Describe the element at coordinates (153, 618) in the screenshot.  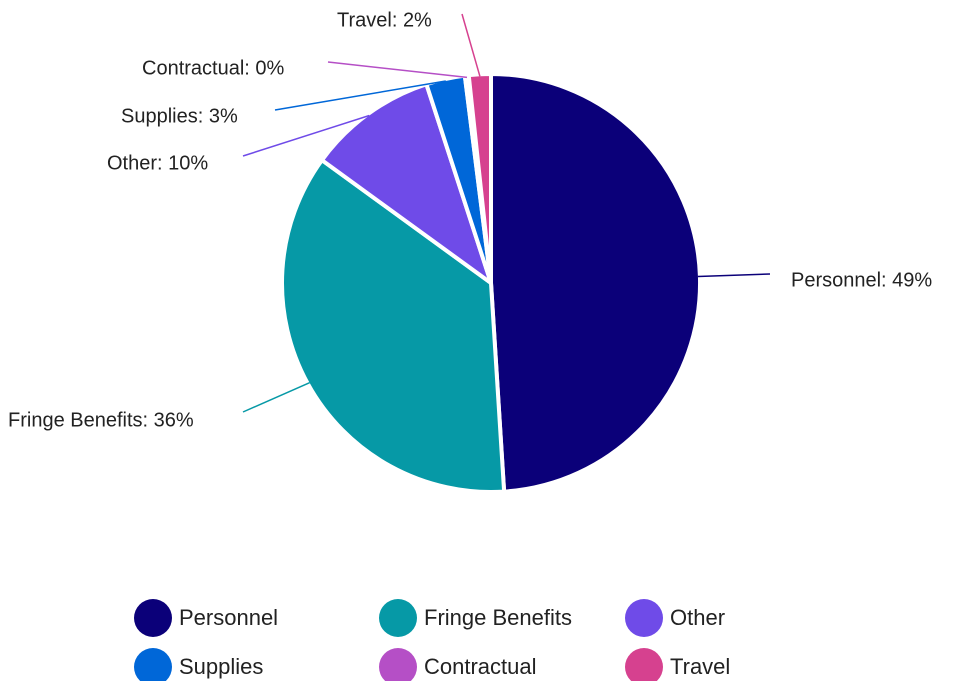
I see `legend-swatch-personnel` at that location.